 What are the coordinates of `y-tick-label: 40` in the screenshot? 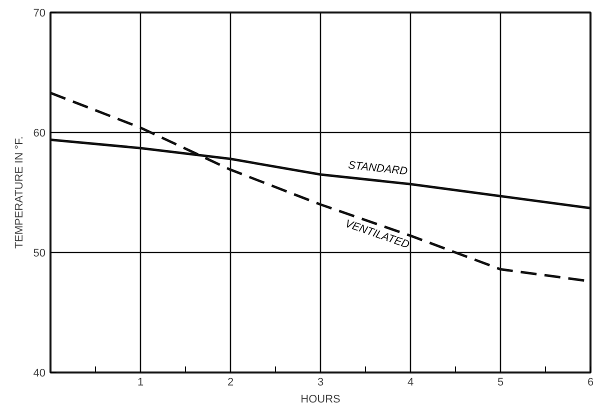 It's located at (39, 374).